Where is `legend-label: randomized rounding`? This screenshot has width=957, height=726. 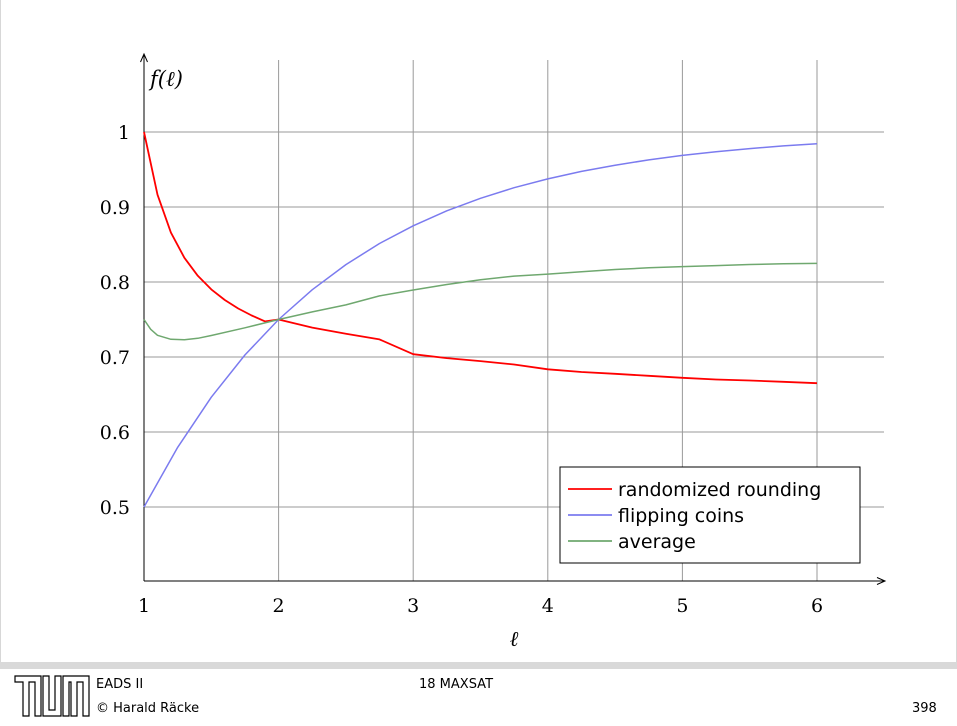
legend-label: randomized rounding is located at coordinates (719, 490).